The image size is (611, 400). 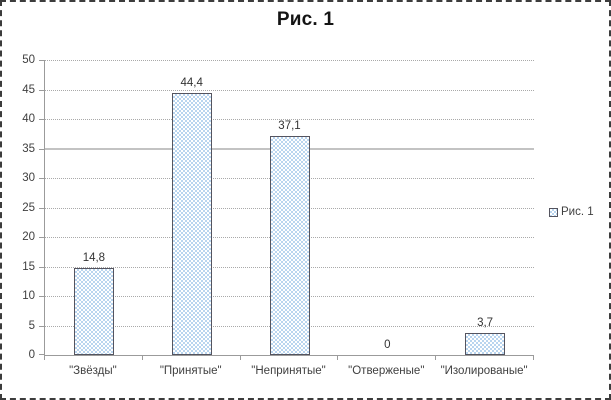 I want to click on legend-swatch, so click(x=553, y=212).